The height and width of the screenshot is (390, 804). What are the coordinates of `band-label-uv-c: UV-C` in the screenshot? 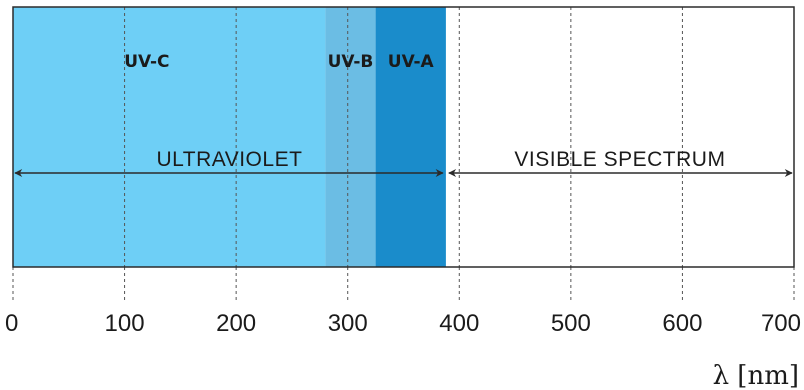 It's located at (146, 62).